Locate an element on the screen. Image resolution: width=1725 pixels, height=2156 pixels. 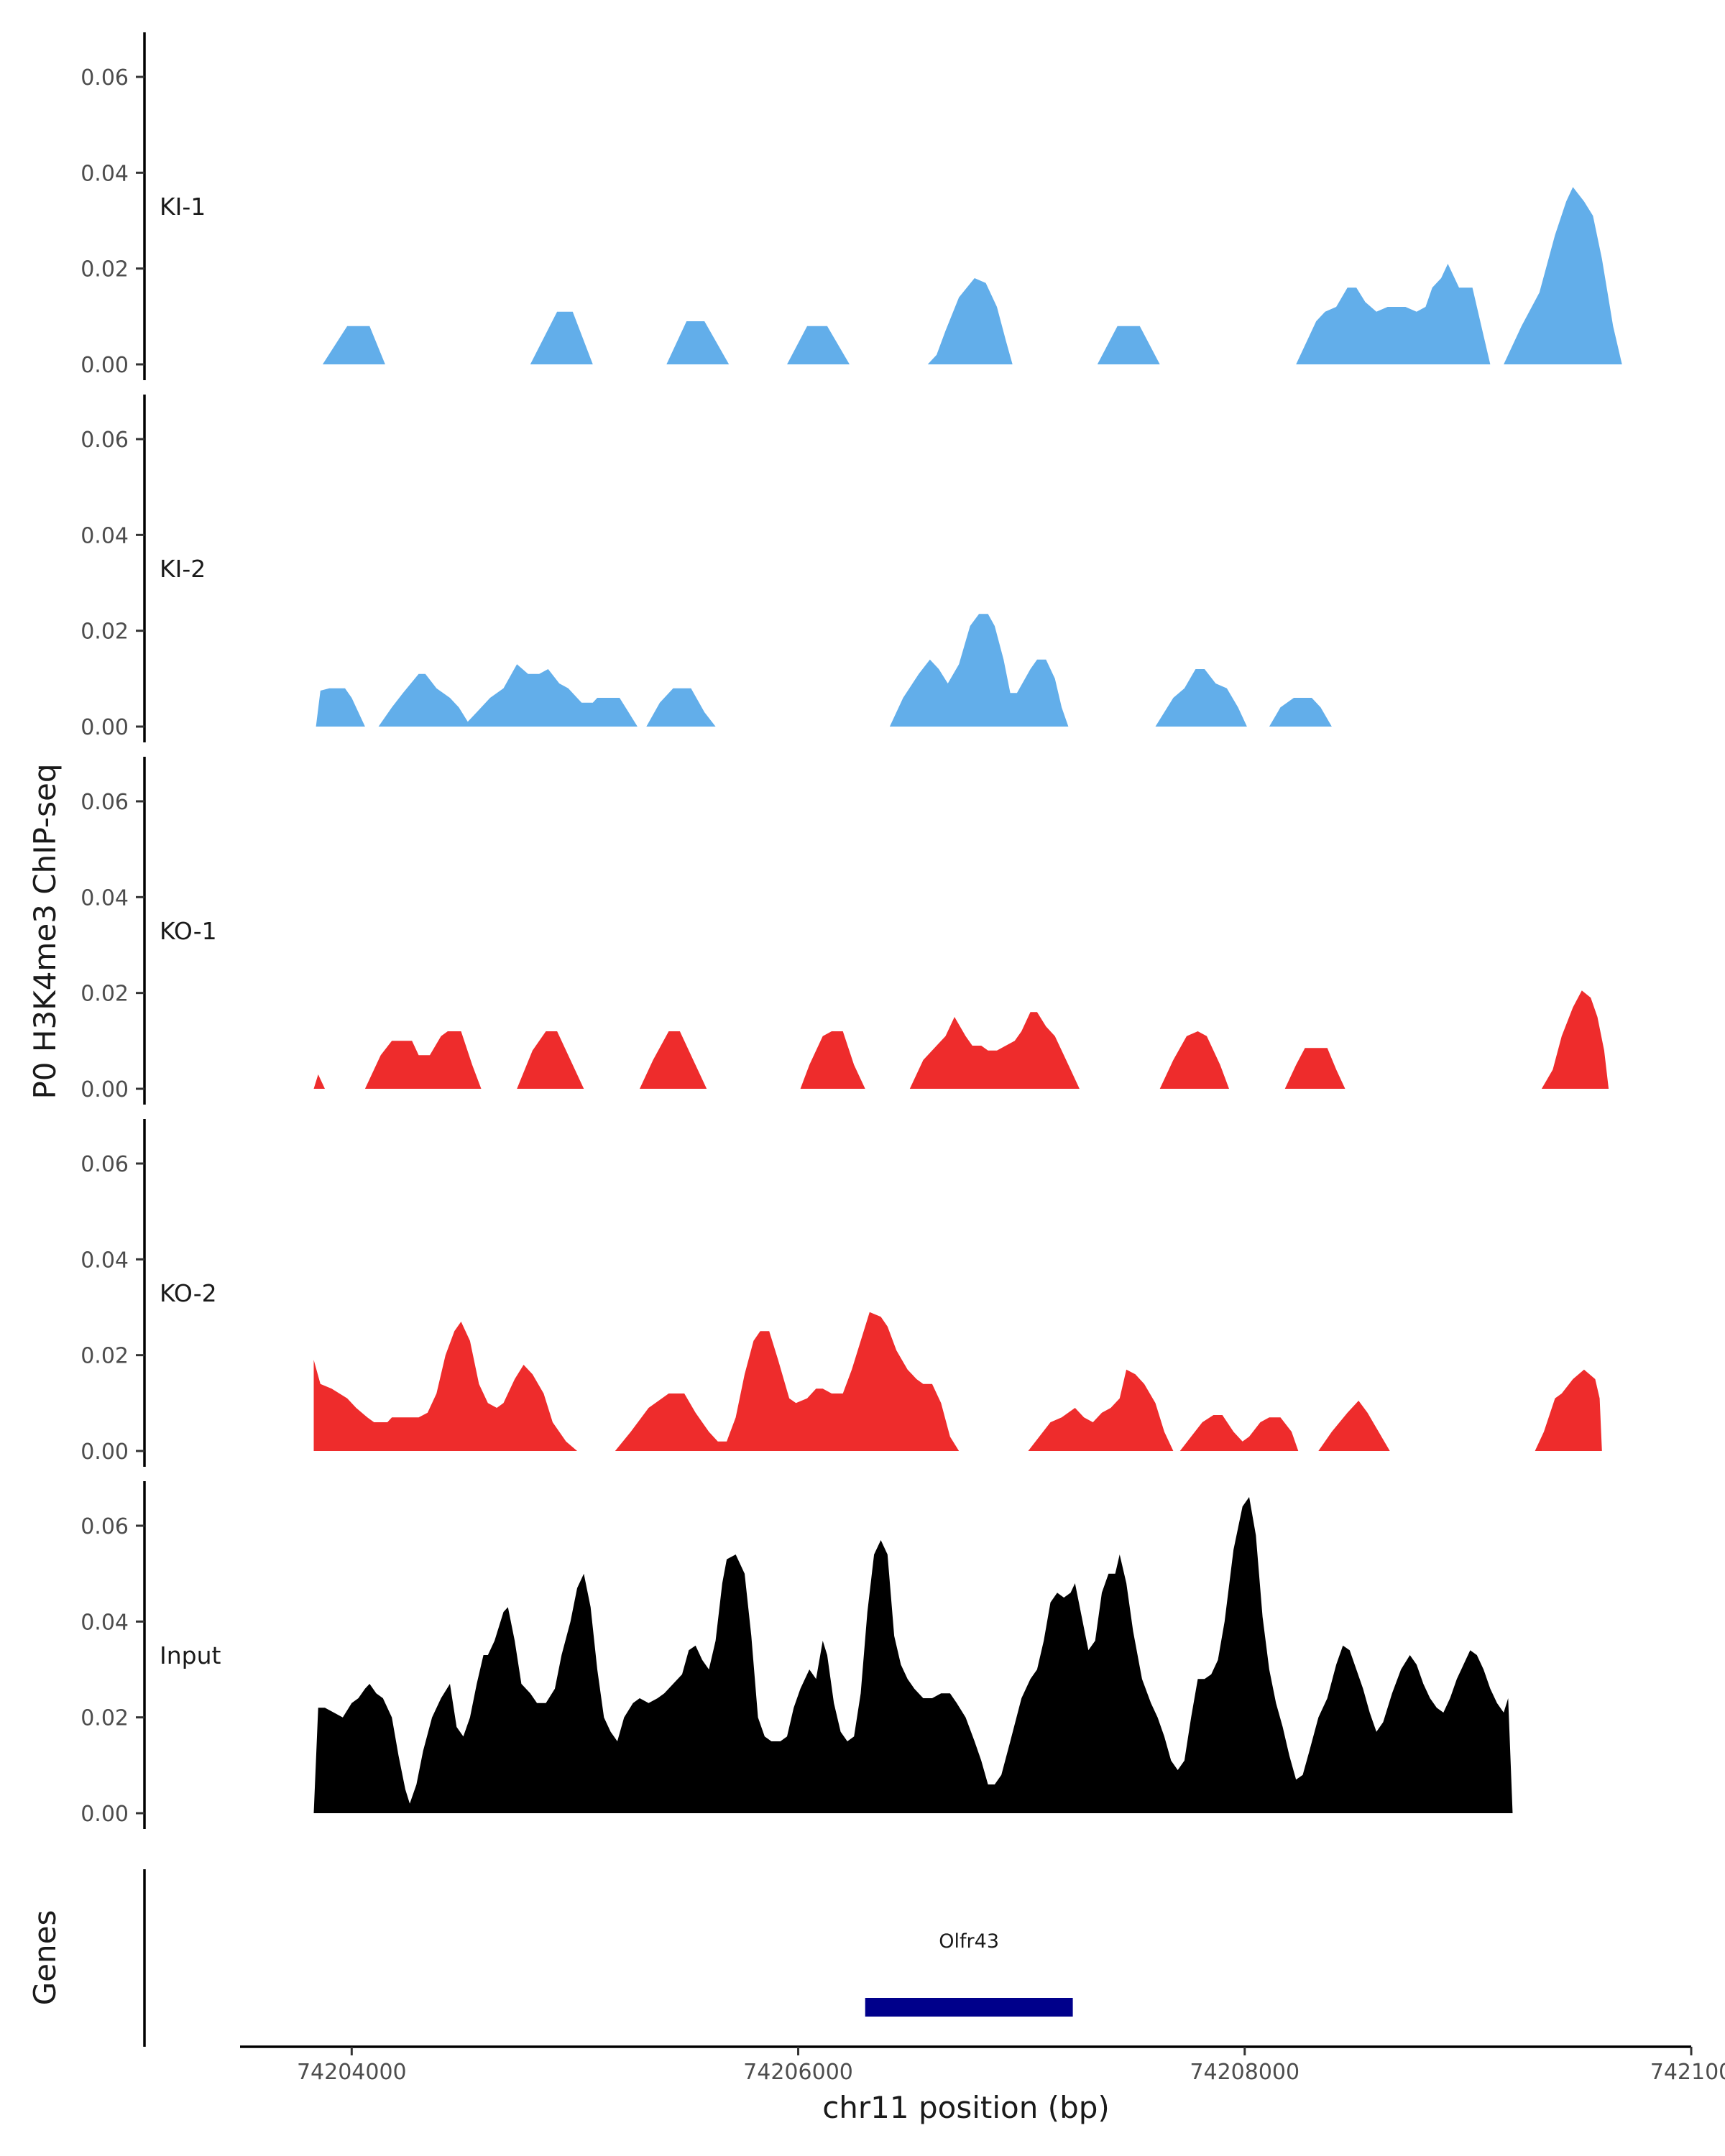
track-ko-2: 0.00 0.02 0.04 0.06 KO-2 is located at coordinates (841, 1293).